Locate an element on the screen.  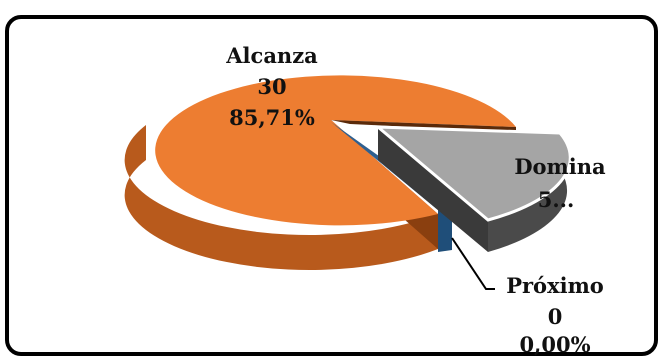
pie-slice-domina-side is located at coordinates (529, 192).